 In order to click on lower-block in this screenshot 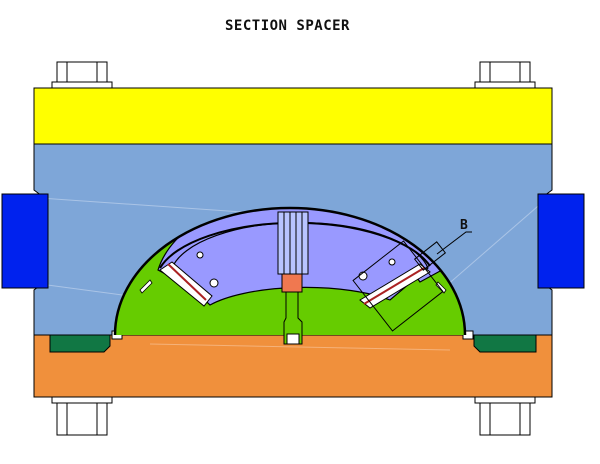, I will do `click(293, 366)`.